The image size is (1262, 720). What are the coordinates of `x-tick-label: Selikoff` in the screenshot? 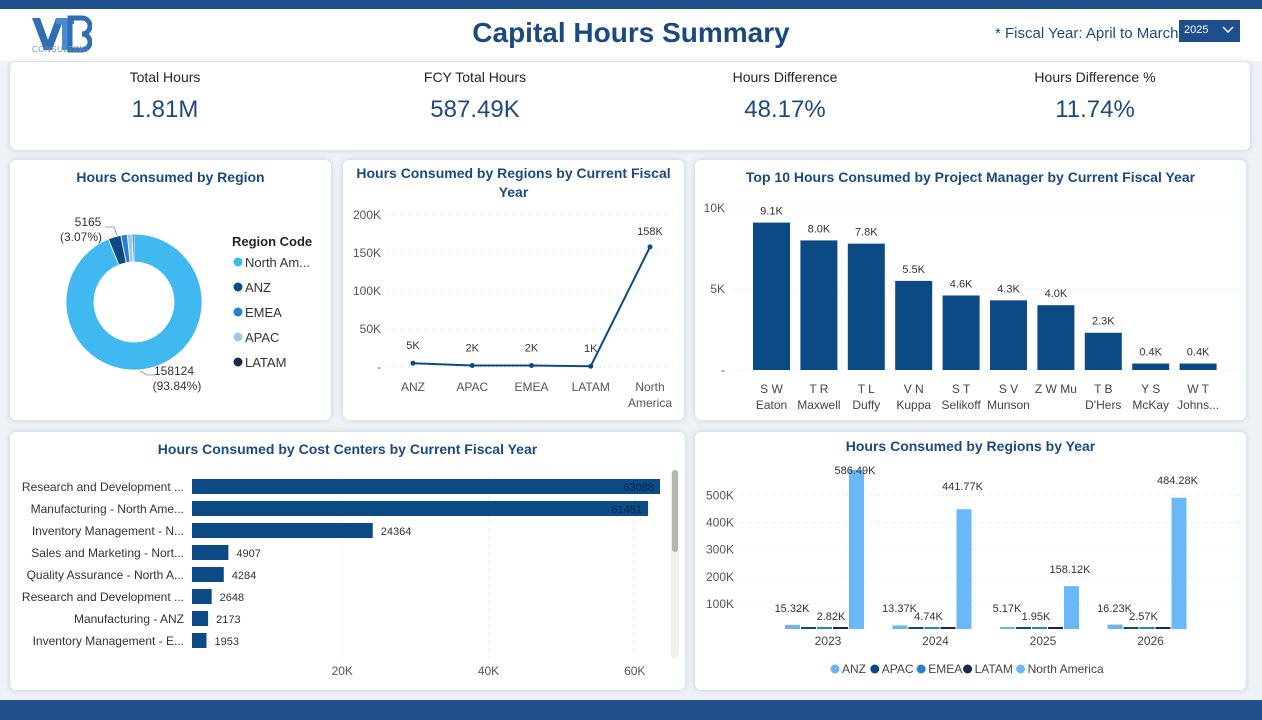 It's located at (962, 405).